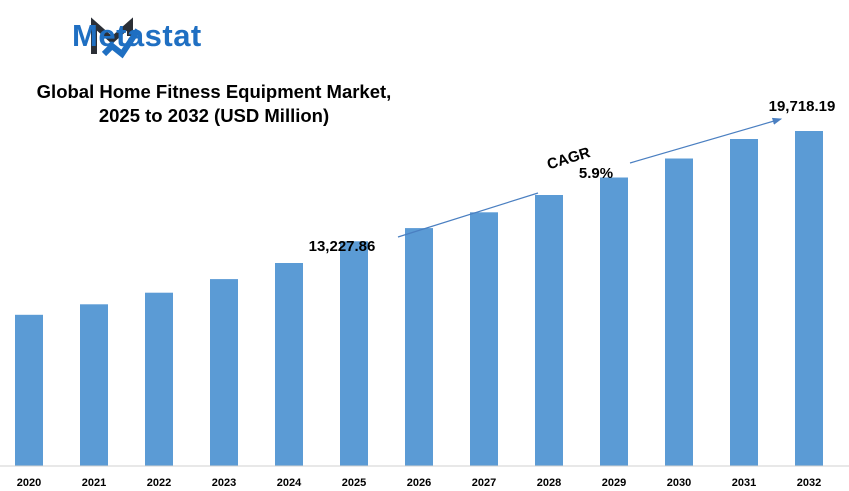  I want to click on cagr-value: 5.9%, so click(596, 173).